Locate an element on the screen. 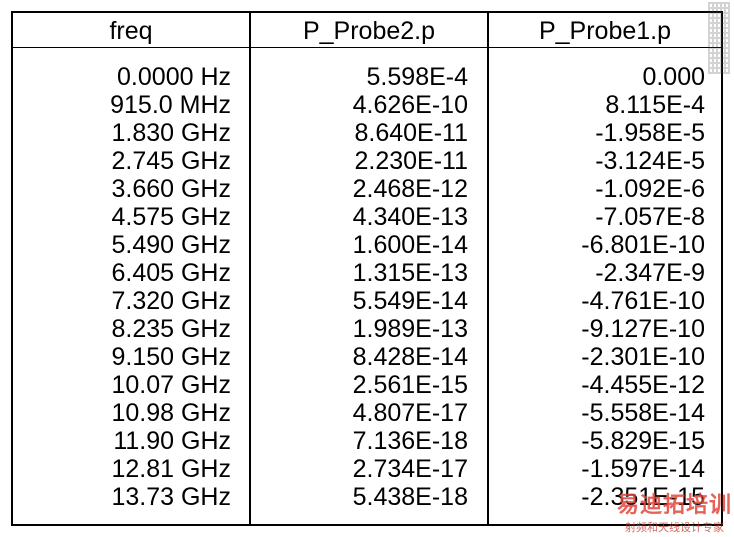 This screenshot has height=537, width=734. freq-cell: 6.405 GHz is located at coordinates (171, 273).